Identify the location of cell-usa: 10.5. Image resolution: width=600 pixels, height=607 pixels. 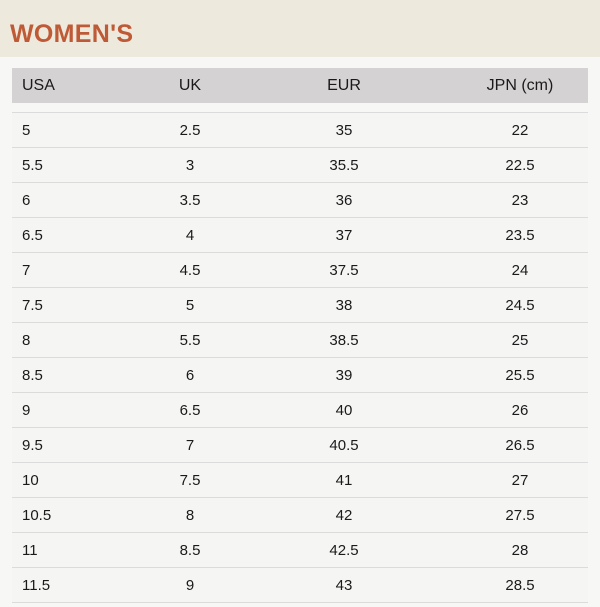
(37, 515).